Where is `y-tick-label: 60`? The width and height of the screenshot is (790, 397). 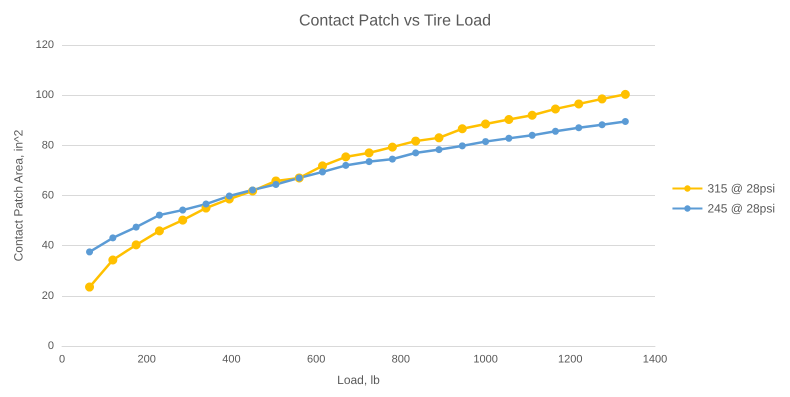
y-tick-label: 60 is located at coordinates (48, 196).